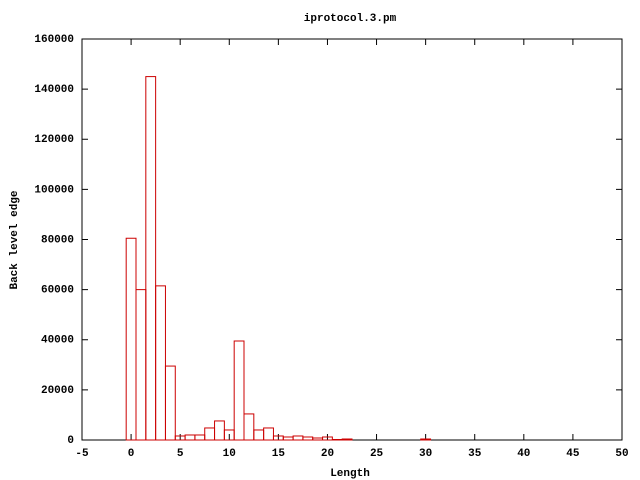 This screenshot has width=640, height=480. Describe the element at coordinates (523, 454) in the screenshot. I see `x-tick-label: 40` at that location.